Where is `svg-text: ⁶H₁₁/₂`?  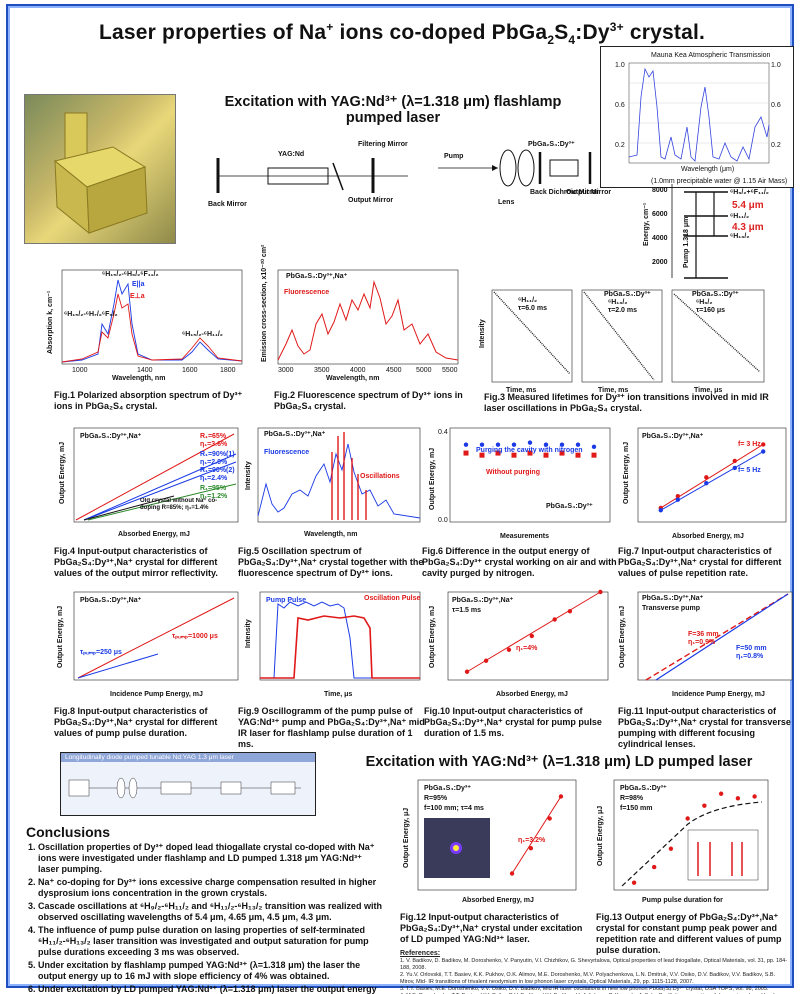
svg-text: ⁶H₁₁/₂ is located at coordinates (527, 300).